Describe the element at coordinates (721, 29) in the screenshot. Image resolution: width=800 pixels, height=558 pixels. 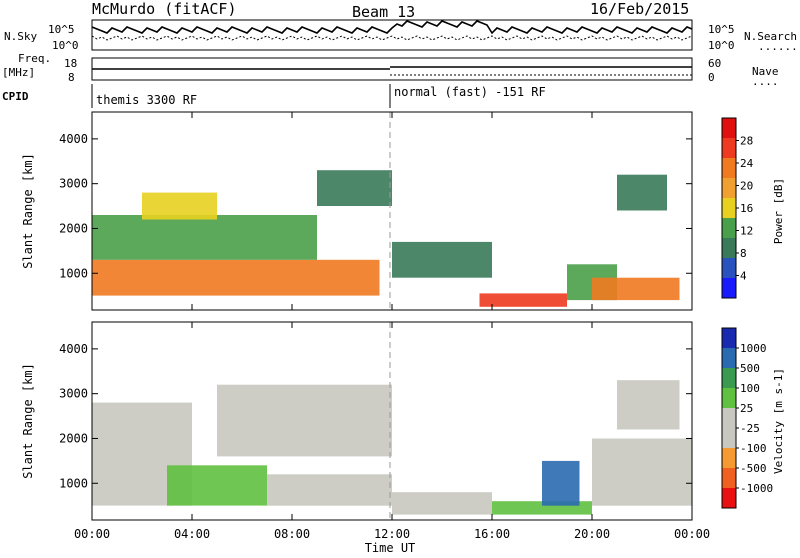
I see `nsearch-tick-high: 10^5` at that location.